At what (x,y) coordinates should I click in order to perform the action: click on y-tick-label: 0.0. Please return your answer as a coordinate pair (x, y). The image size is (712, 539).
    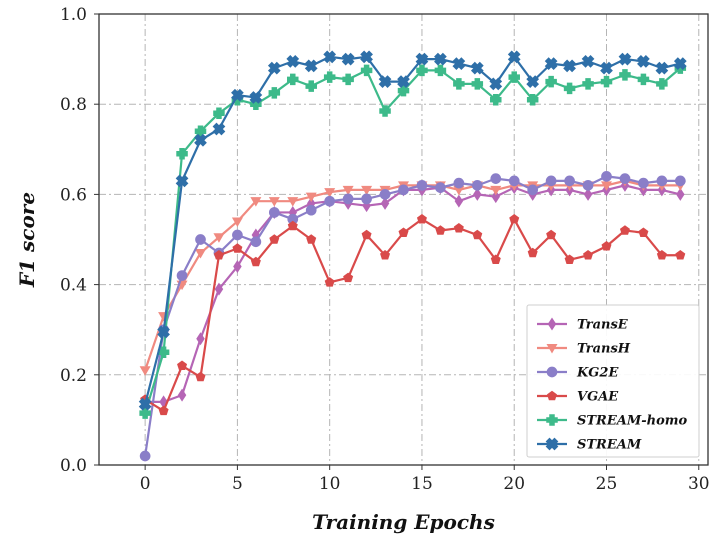
    Looking at the image, I should click on (73, 466).